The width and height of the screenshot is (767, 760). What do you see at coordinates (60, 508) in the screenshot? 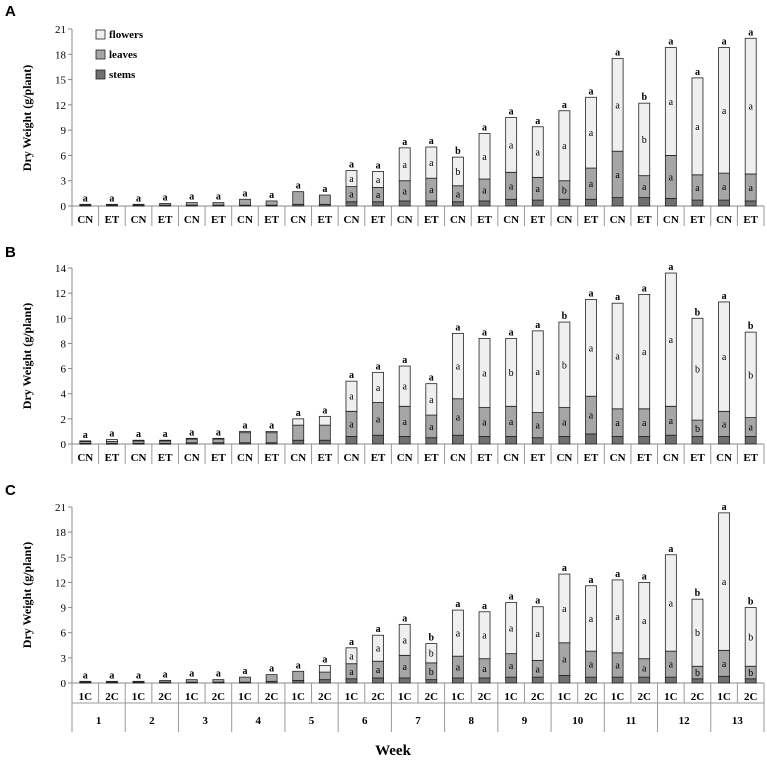
I see `y-tick-label: 21` at bounding box center [60, 508].